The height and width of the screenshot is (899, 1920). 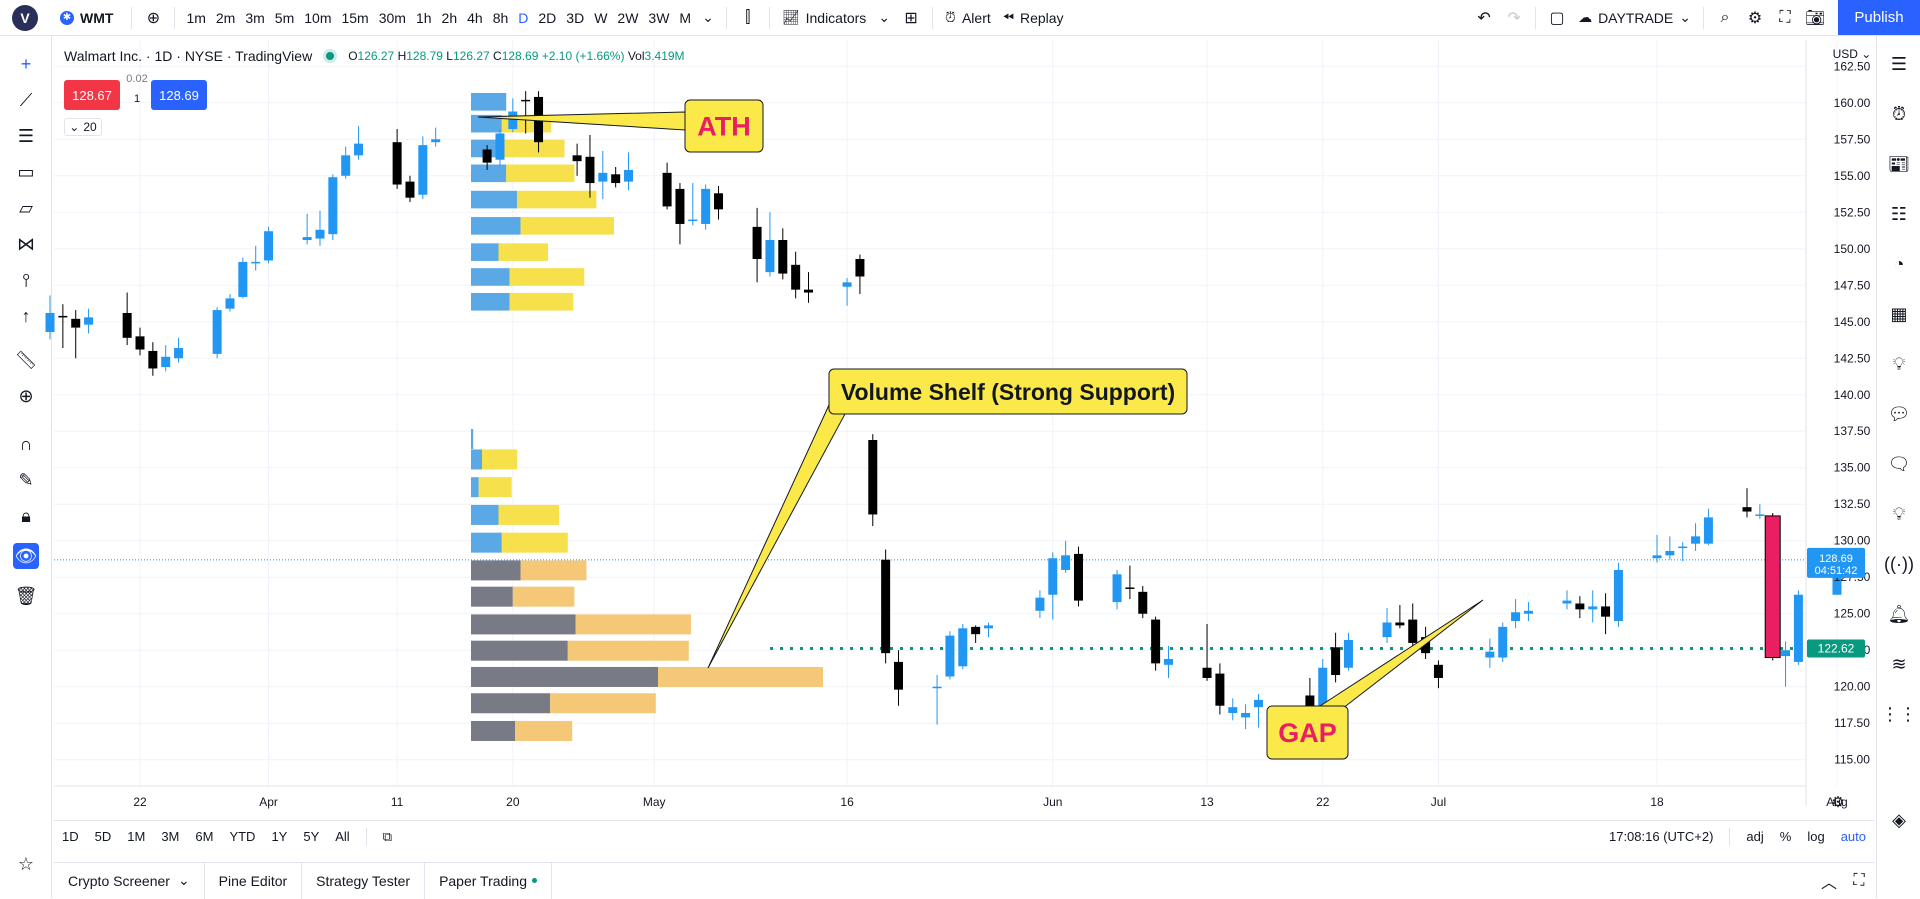 What do you see at coordinates (1514, 18) in the screenshot?
I see `redo-icon: ↷` at bounding box center [1514, 18].